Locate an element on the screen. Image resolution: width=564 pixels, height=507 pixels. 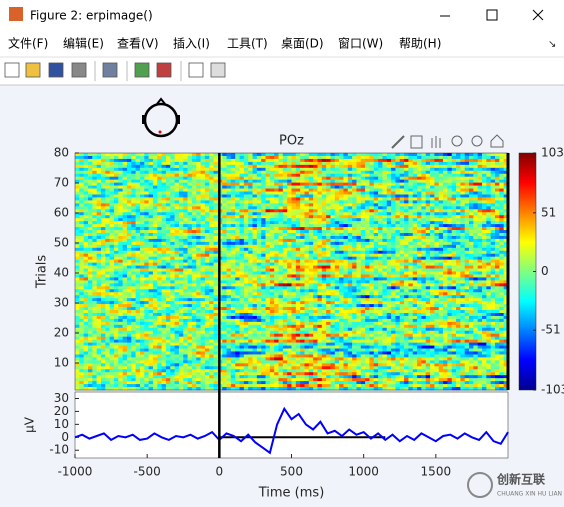
home-icon is located at coordinates (497, 141).